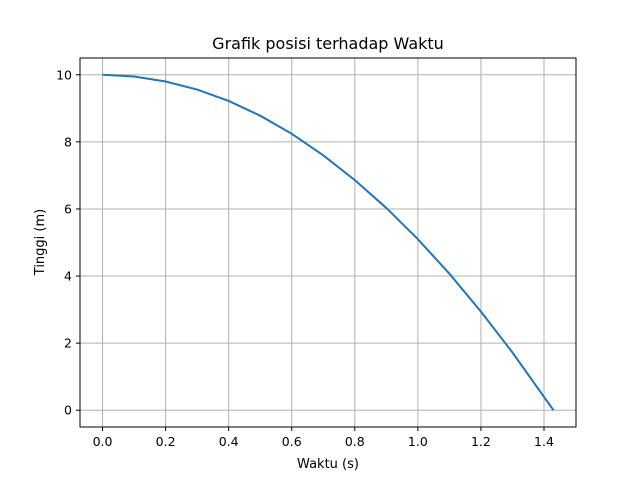  Describe the element at coordinates (328, 43) in the screenshot. I see `chart-title: Grafik posisi terhadap Waktu` at that location.